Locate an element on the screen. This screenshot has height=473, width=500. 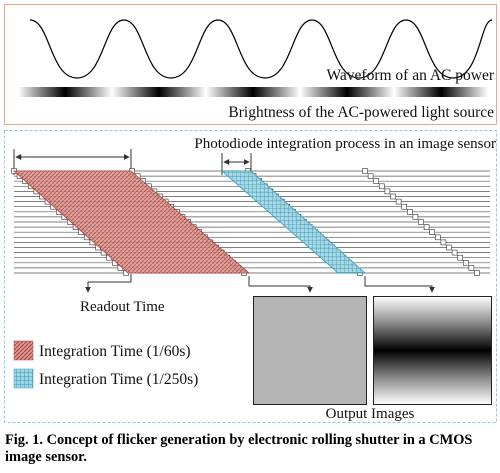
waveform-label: Waveform of an AC power is located at coordinates (411, 75).